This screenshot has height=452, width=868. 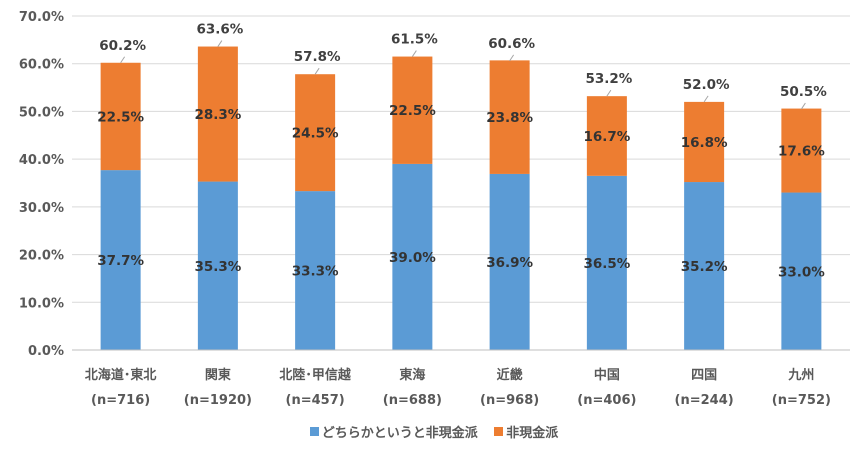 I want to click on y-tick-label: 60.0%, so click(x=41, y=65).